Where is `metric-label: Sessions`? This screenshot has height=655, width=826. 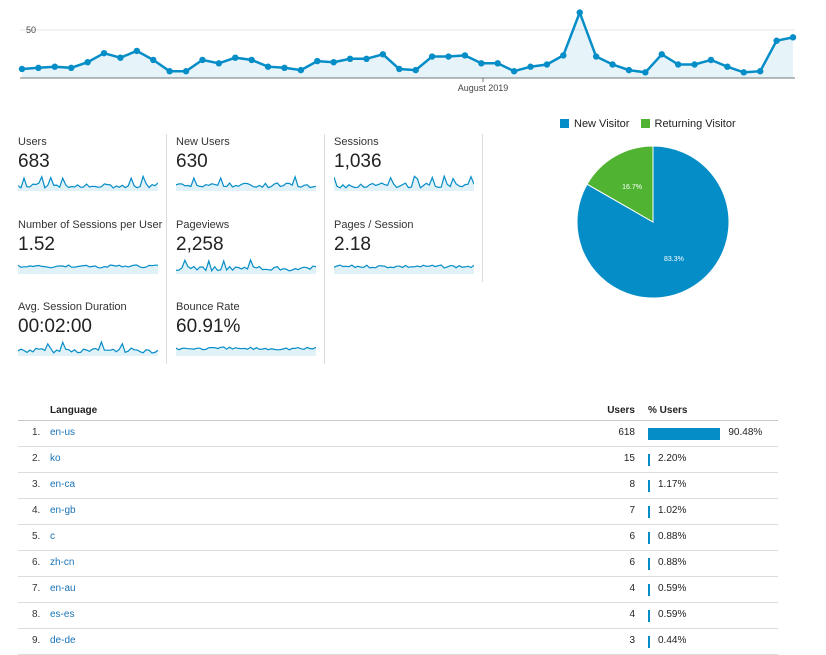 metric-label: Sessions is located at coordinates (356, 142).